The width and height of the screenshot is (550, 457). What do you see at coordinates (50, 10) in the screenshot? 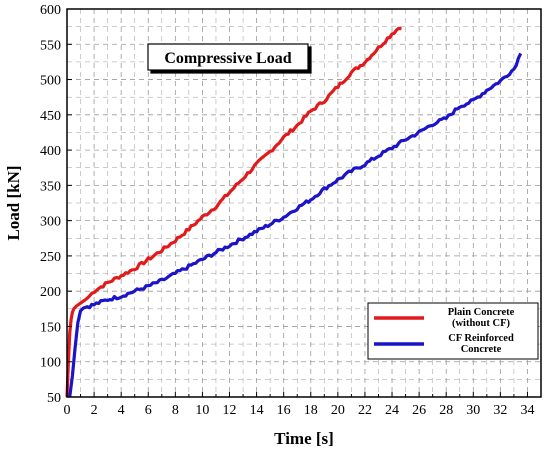
I see `y-tick-label: 600` at bounding box center [50, 10].